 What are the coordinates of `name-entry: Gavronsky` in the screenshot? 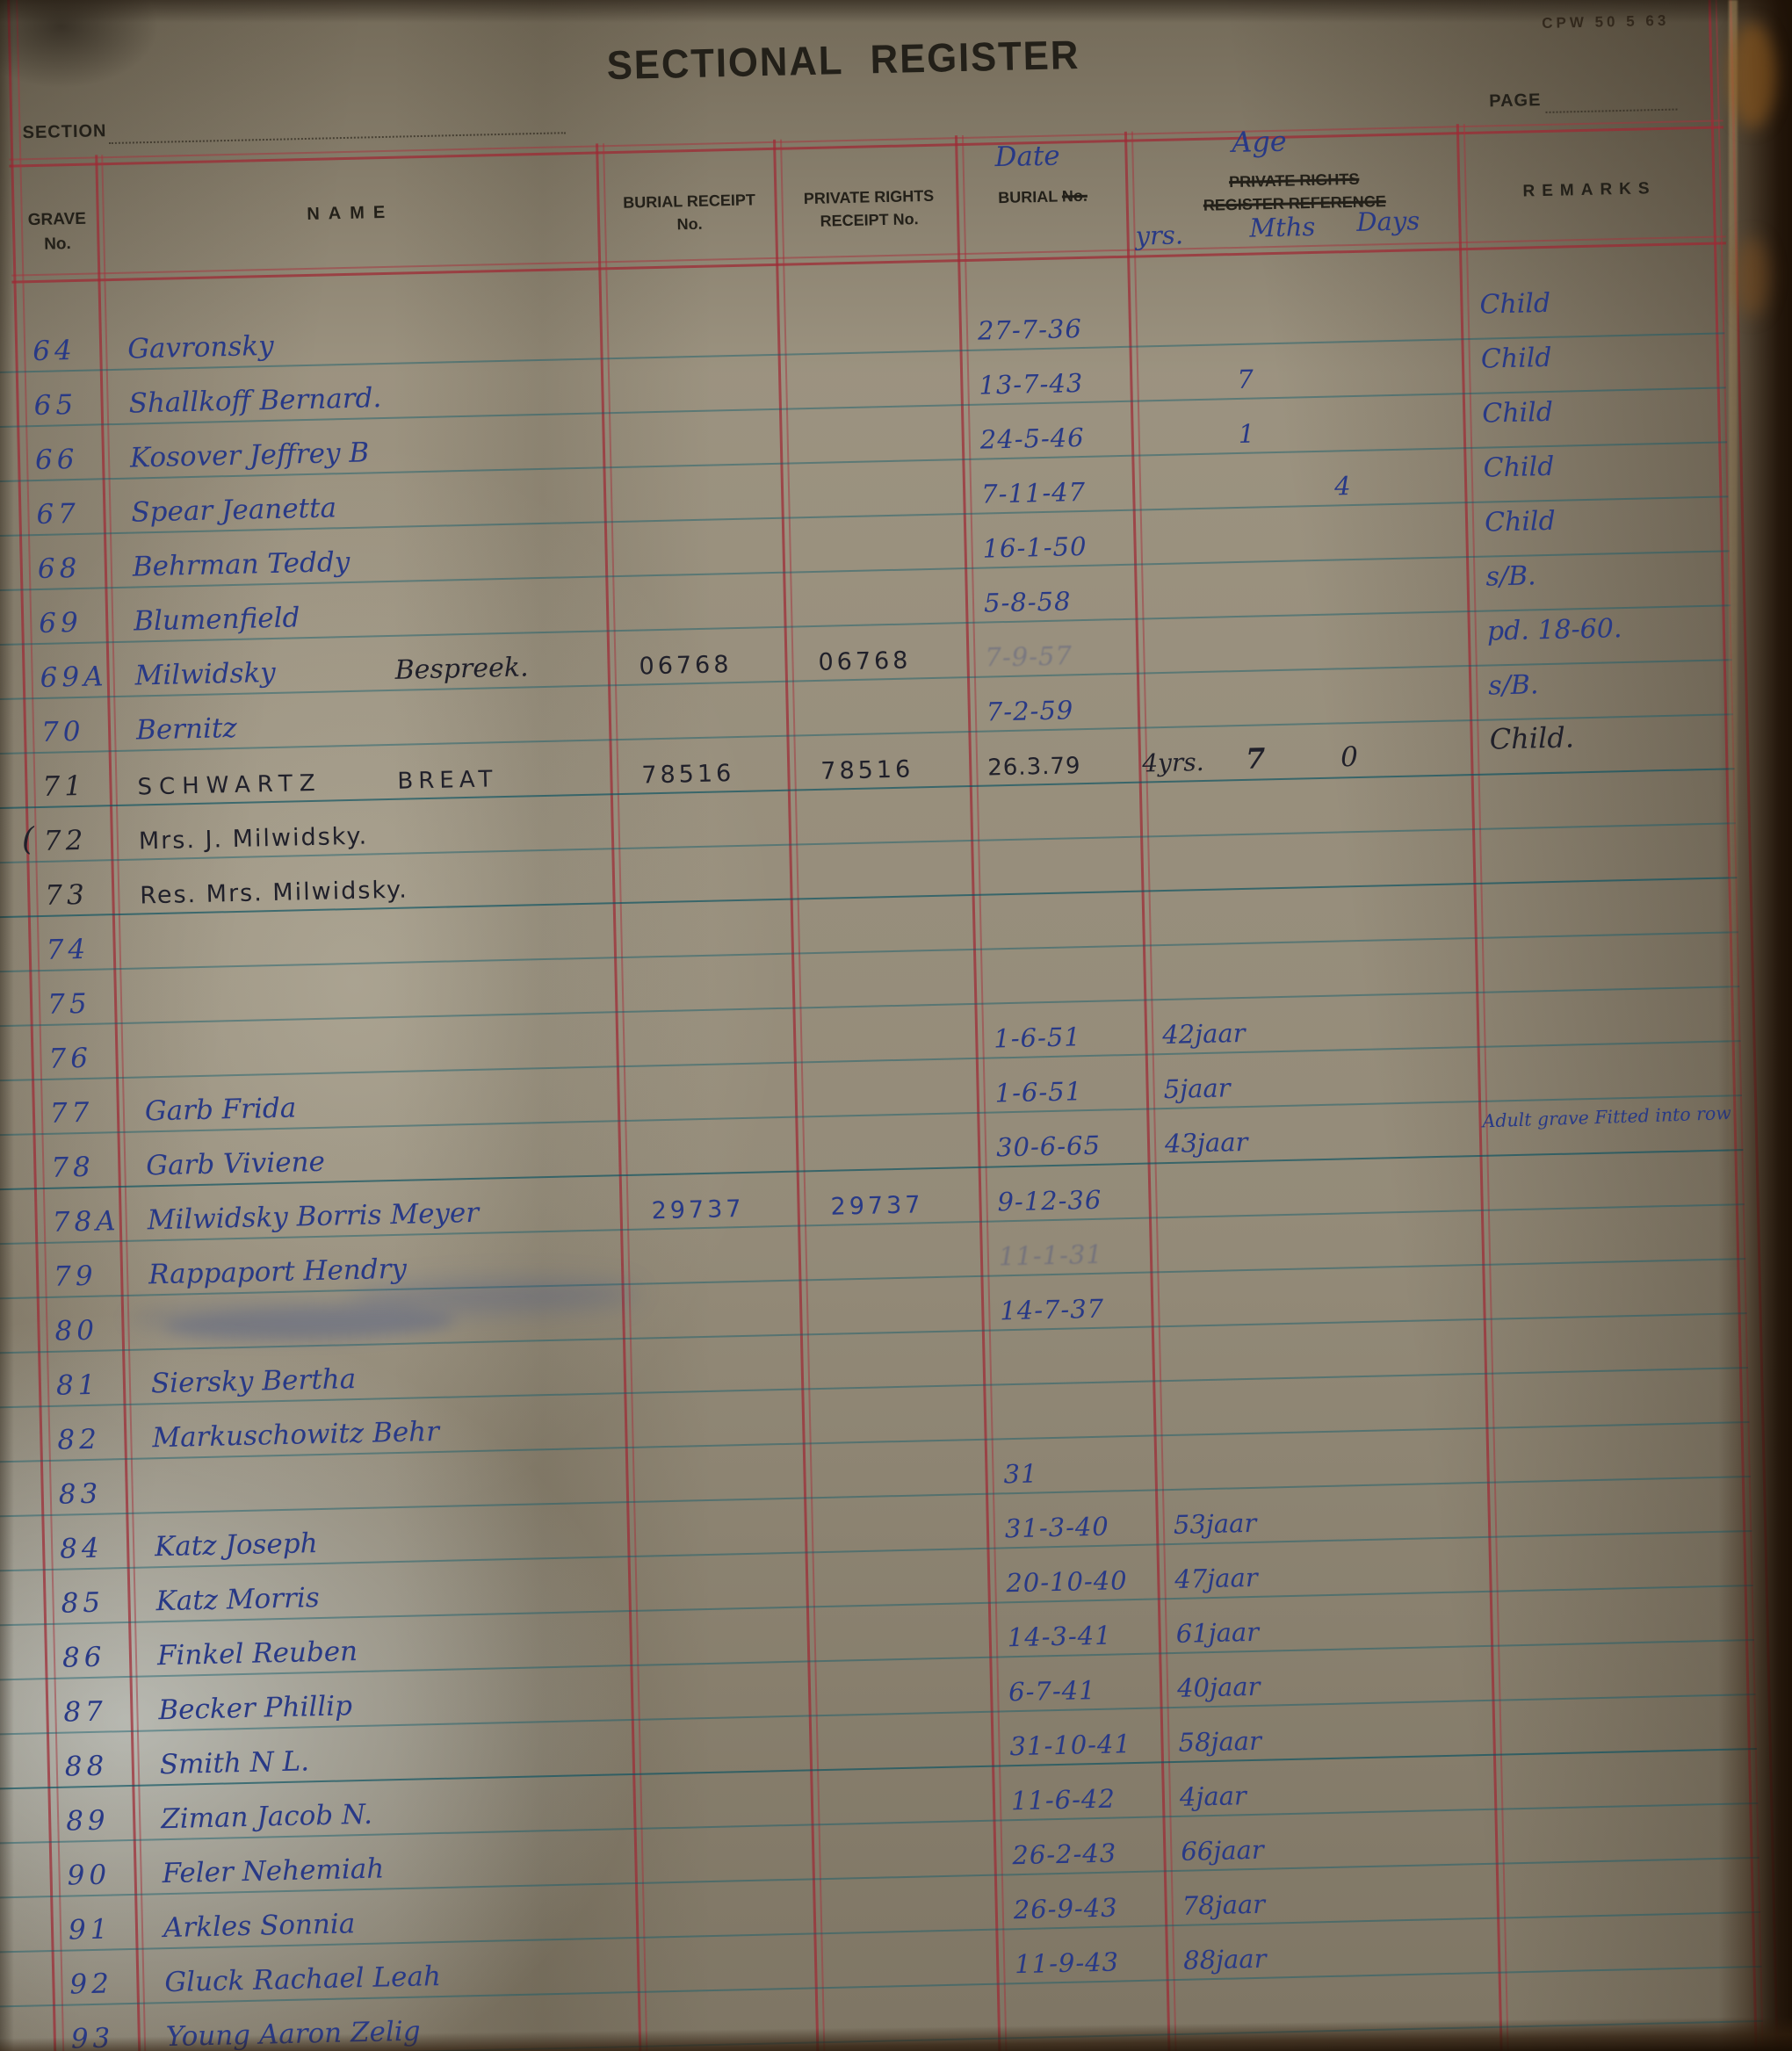 It's located at (200, 347).